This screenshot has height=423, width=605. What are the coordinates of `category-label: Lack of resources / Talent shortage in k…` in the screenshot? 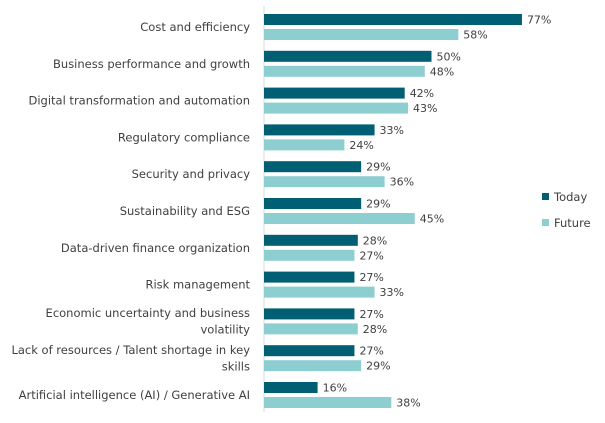 It's located at (130, 358).